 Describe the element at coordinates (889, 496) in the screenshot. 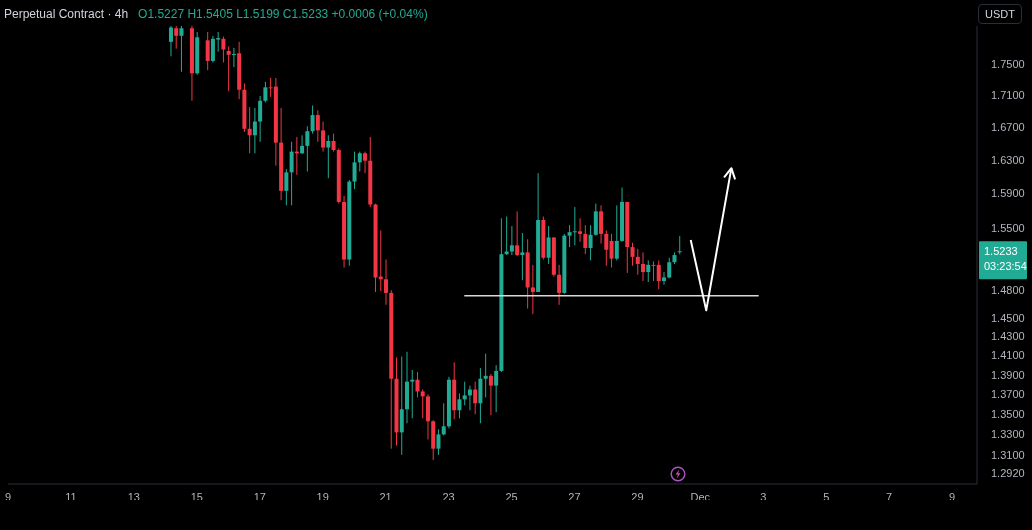

I see `x-tick-label: 7` at that location.